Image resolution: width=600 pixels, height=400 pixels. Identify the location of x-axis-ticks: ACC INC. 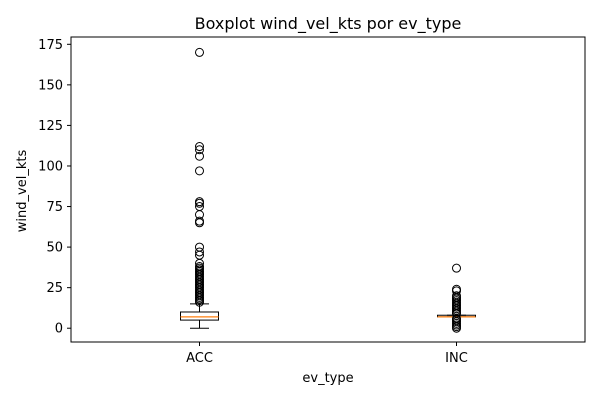
(327, 354).